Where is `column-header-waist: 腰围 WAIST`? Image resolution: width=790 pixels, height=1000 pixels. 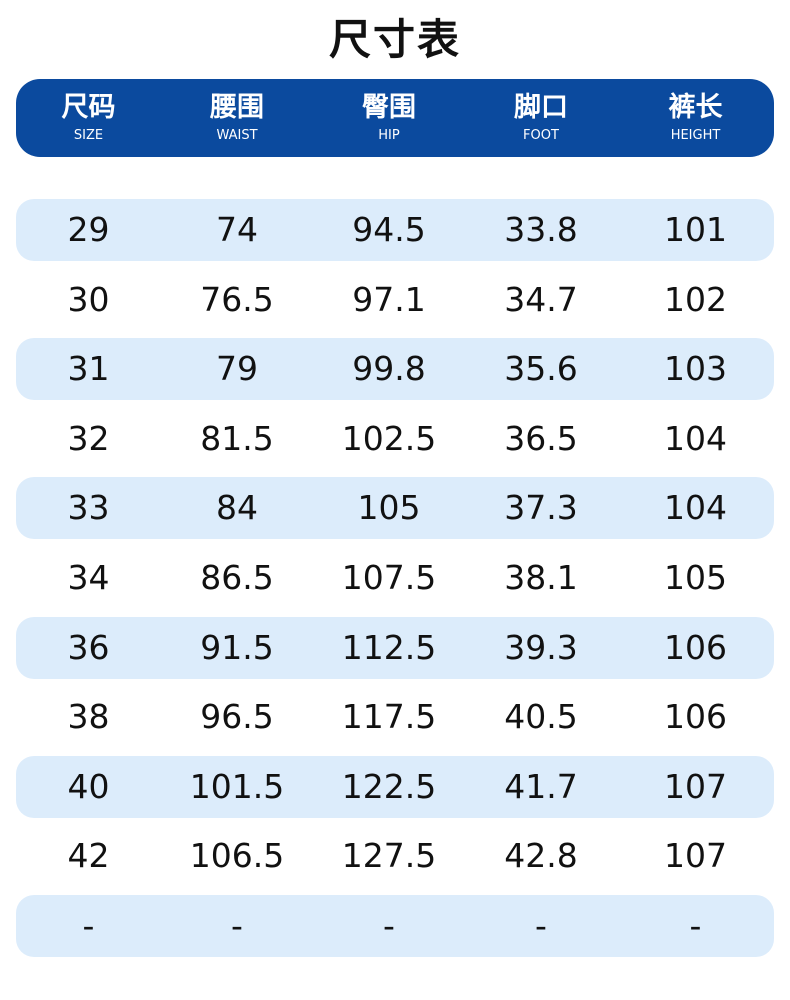
column-header-waist: 腰围 WAIST is located at coordinates (237, 118).